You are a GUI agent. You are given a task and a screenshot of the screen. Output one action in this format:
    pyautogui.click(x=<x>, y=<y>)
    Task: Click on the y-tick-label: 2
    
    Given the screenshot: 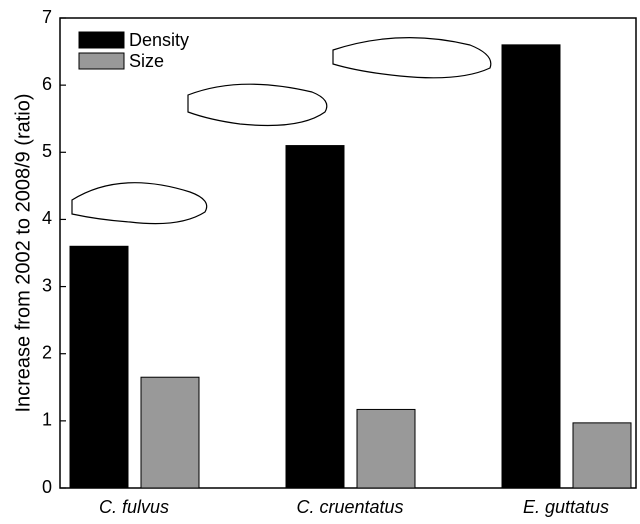 What is the action you would take?
    pyautogui.click(x=47, y=352)
    